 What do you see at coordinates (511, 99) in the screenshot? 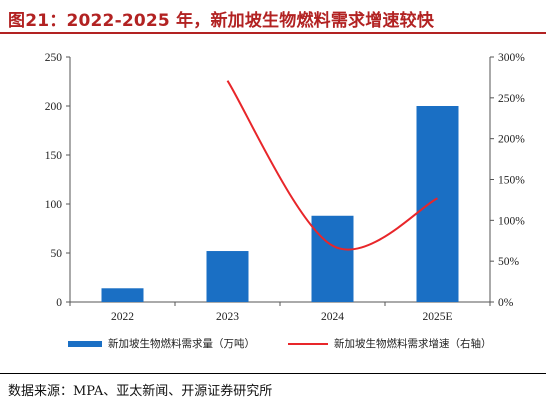
I see `y-right-tick-label: 250%` at bounding box center [511, 99].